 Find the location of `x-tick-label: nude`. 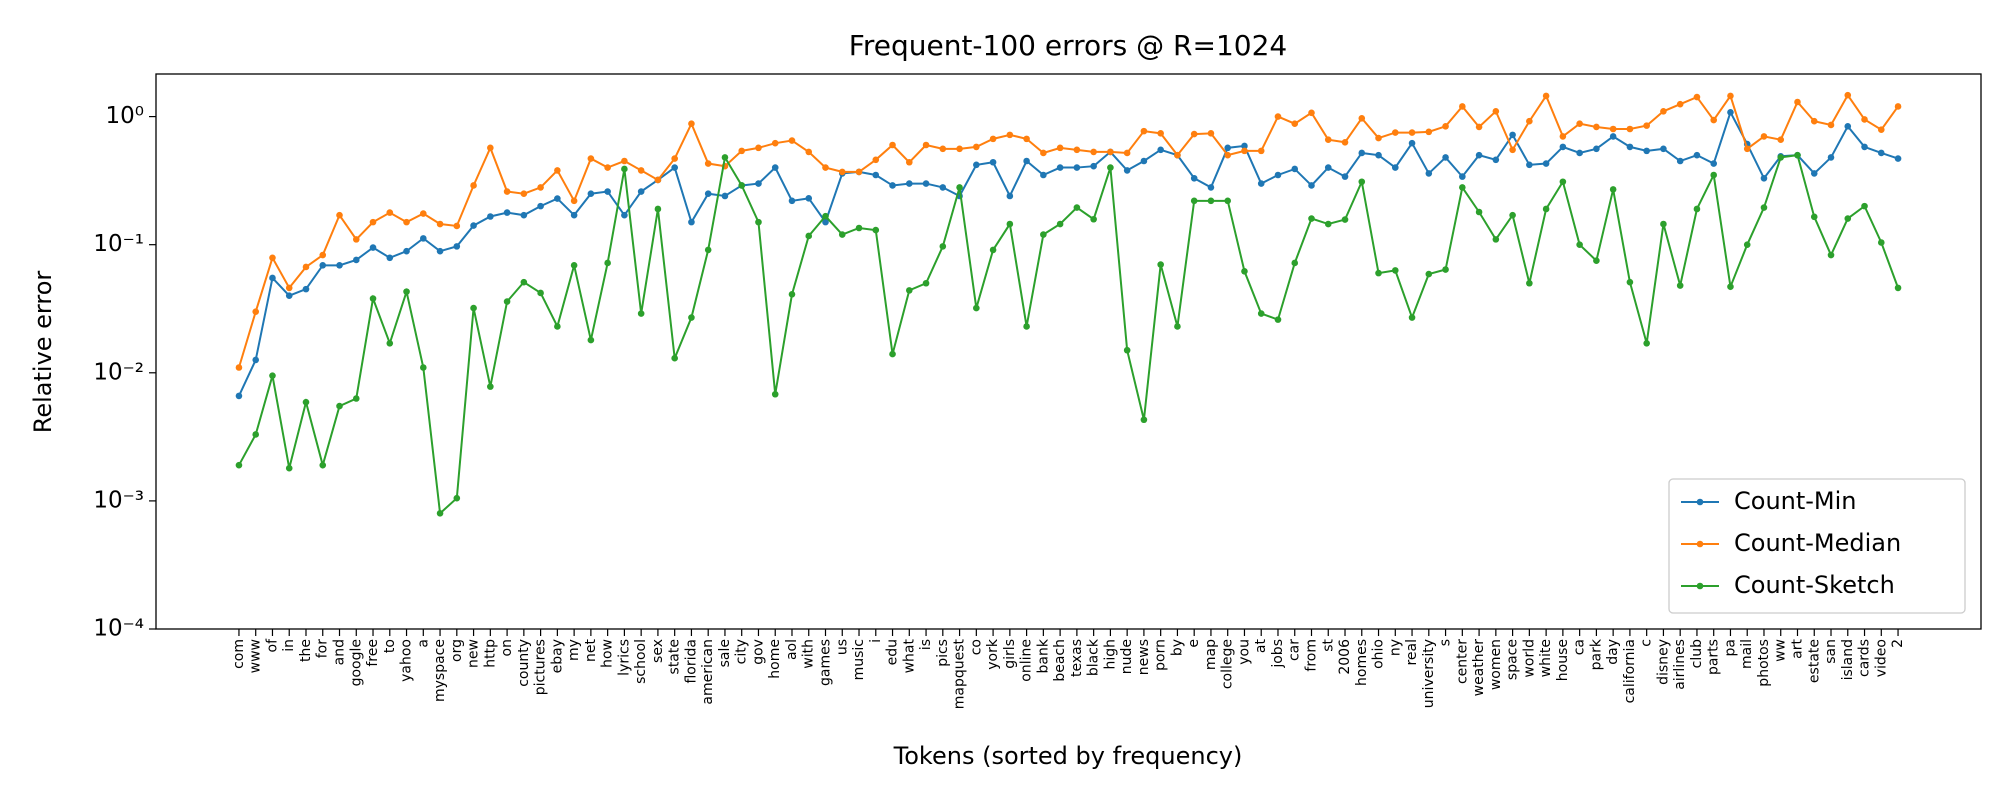

x-tick-label: nude is located at coordinates (1127, 656).